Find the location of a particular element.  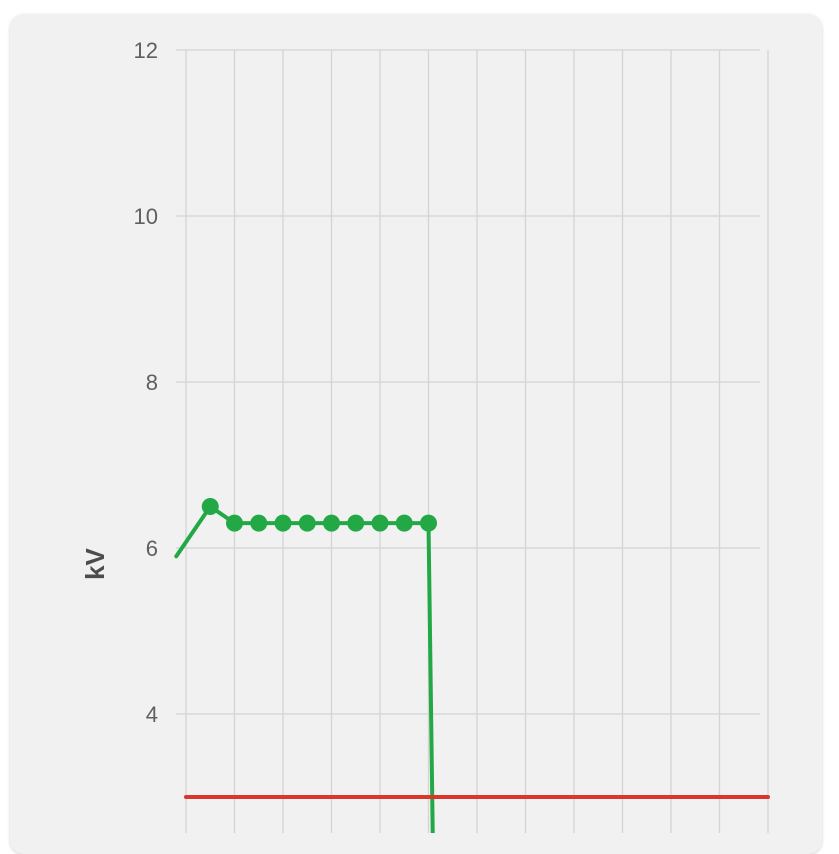

y-tick-label: 8 is located at coordinates (152, 382).